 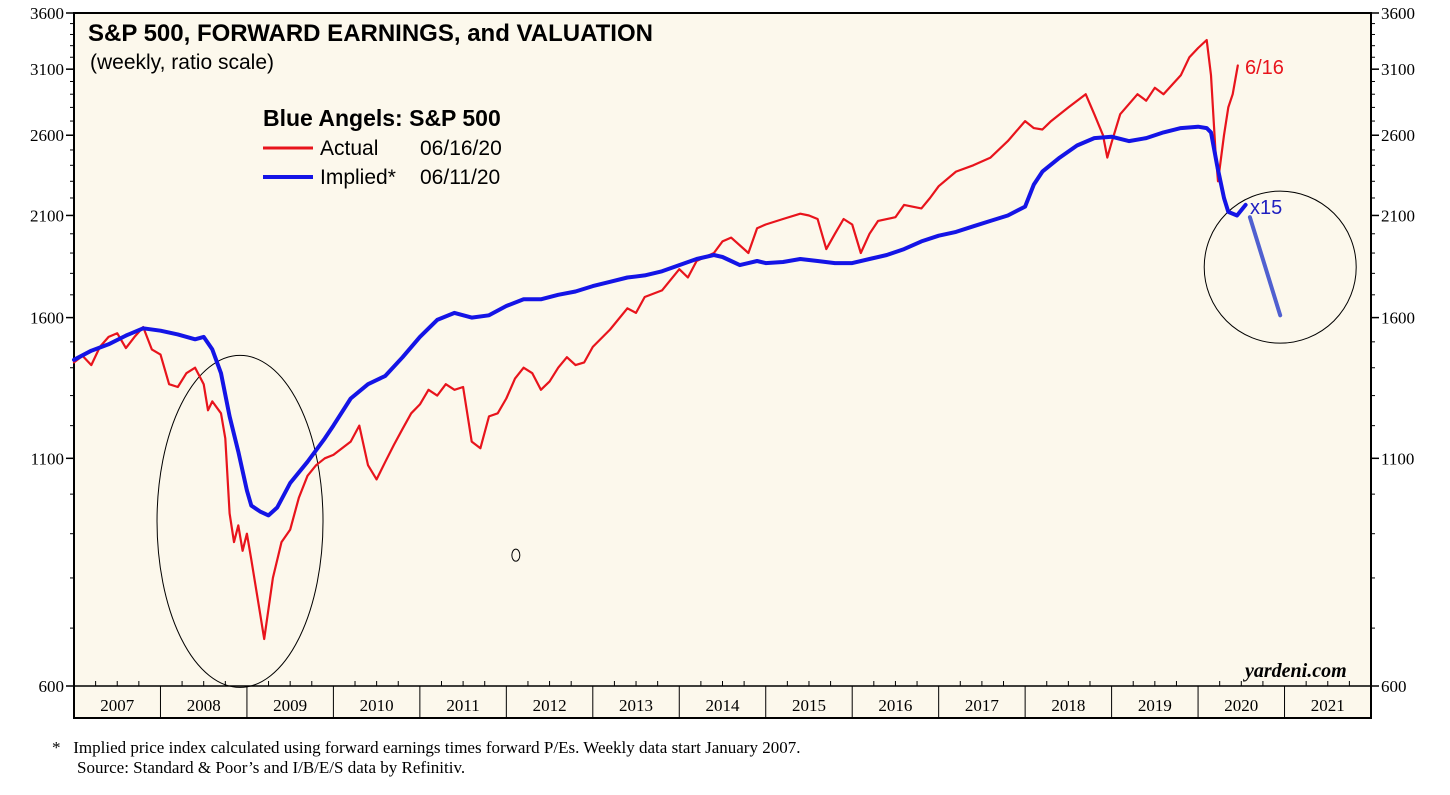 What do you see at coordinates (204, 705) in the screenshot?
I see `x-tick-label: 2008` at bounding box center [204, 705].